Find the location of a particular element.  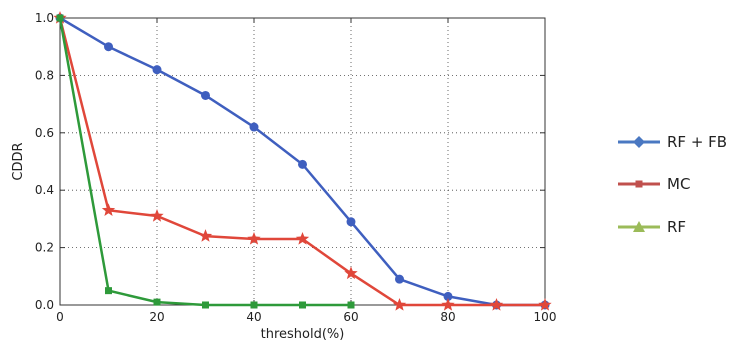

y-tick-label: 0.4 is located at coordinates (44, 190).